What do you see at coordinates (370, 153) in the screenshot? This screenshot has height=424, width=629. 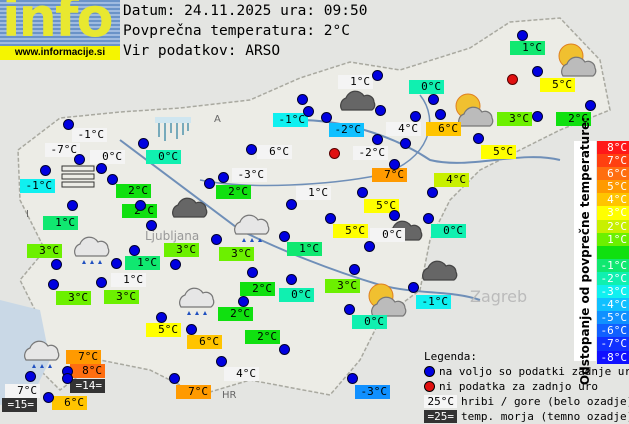 I see `station-temperature-label: -2°C` at bounding box center [370, 153].